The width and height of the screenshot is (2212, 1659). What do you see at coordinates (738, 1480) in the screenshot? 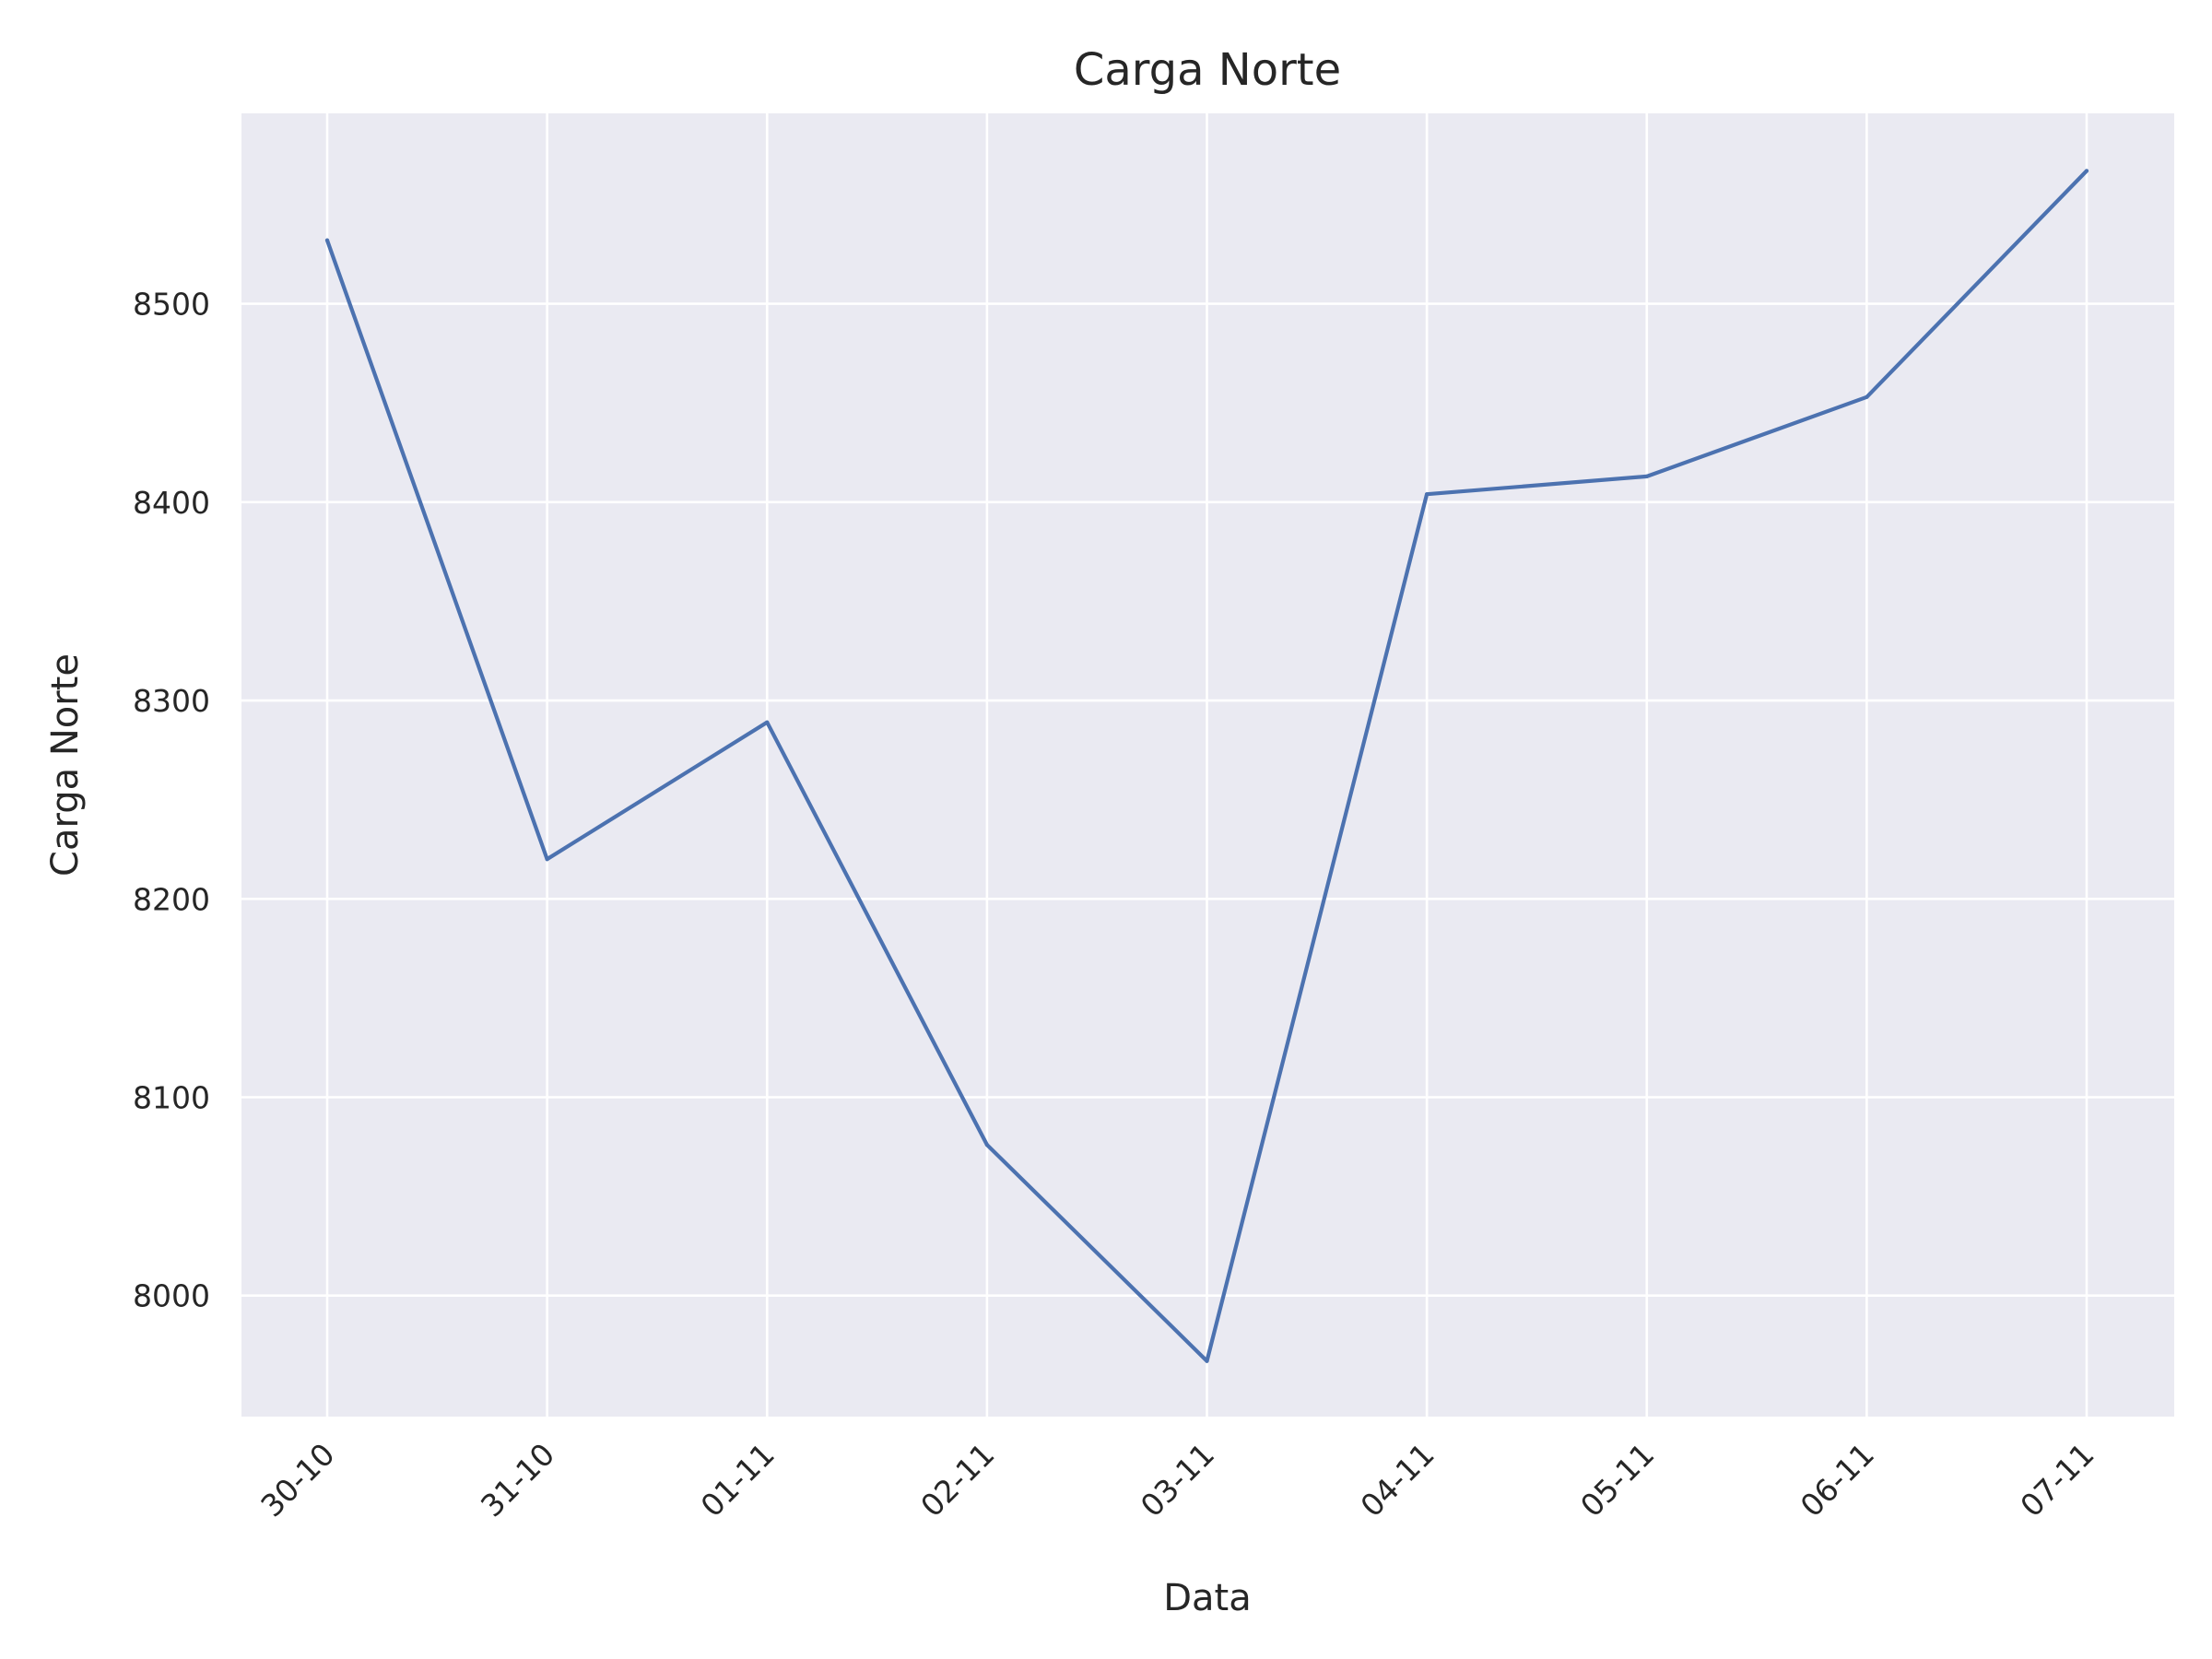
I see `x-tick-label: 01-11` at bounding box center [738, 1480].